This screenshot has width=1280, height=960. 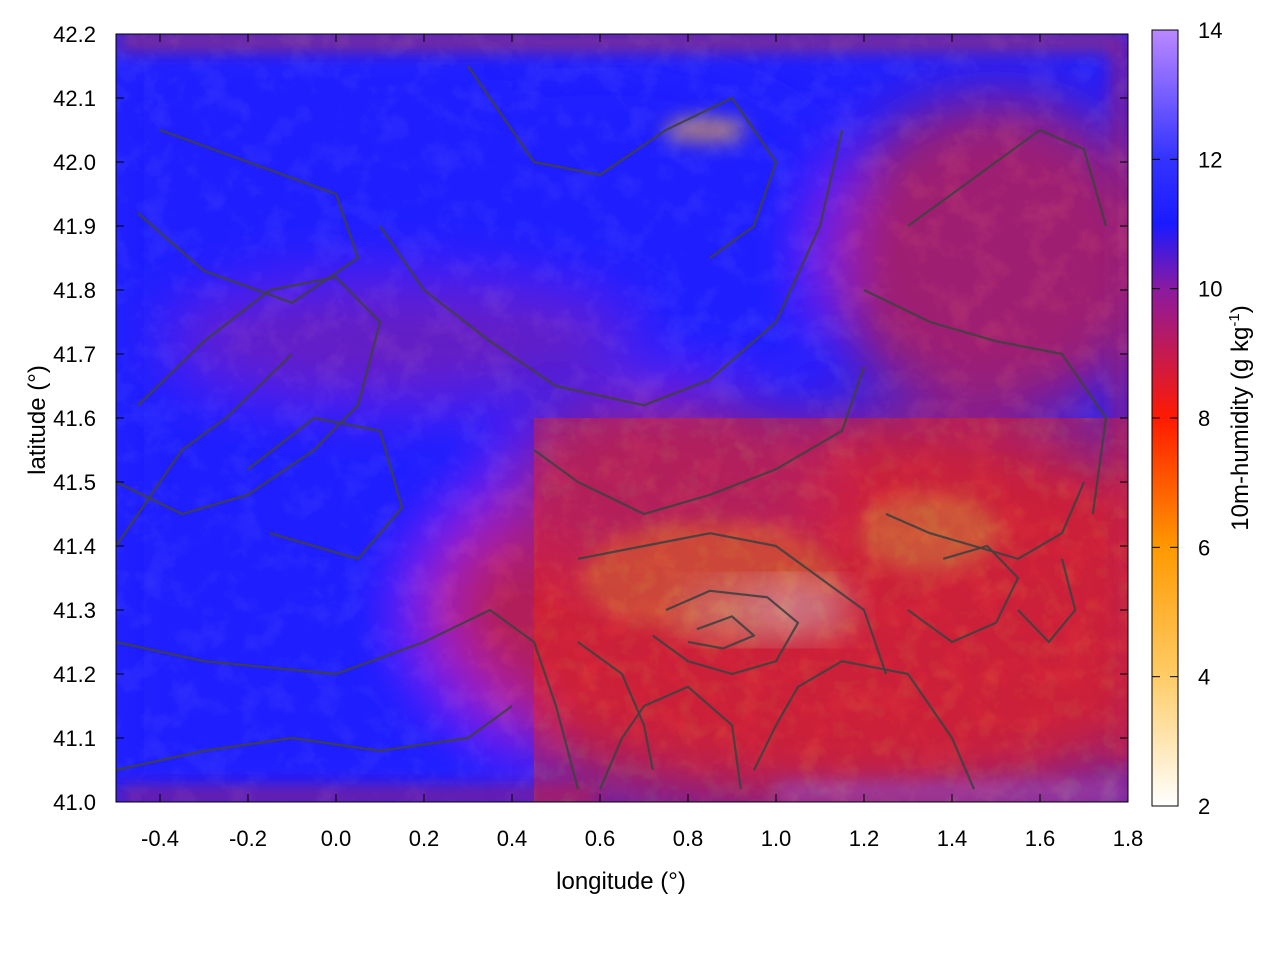 What do you see at coordinates (74, 482) in the screenshot?
I see `y-tick-label: 41.5` at bounding box center [74, 482].